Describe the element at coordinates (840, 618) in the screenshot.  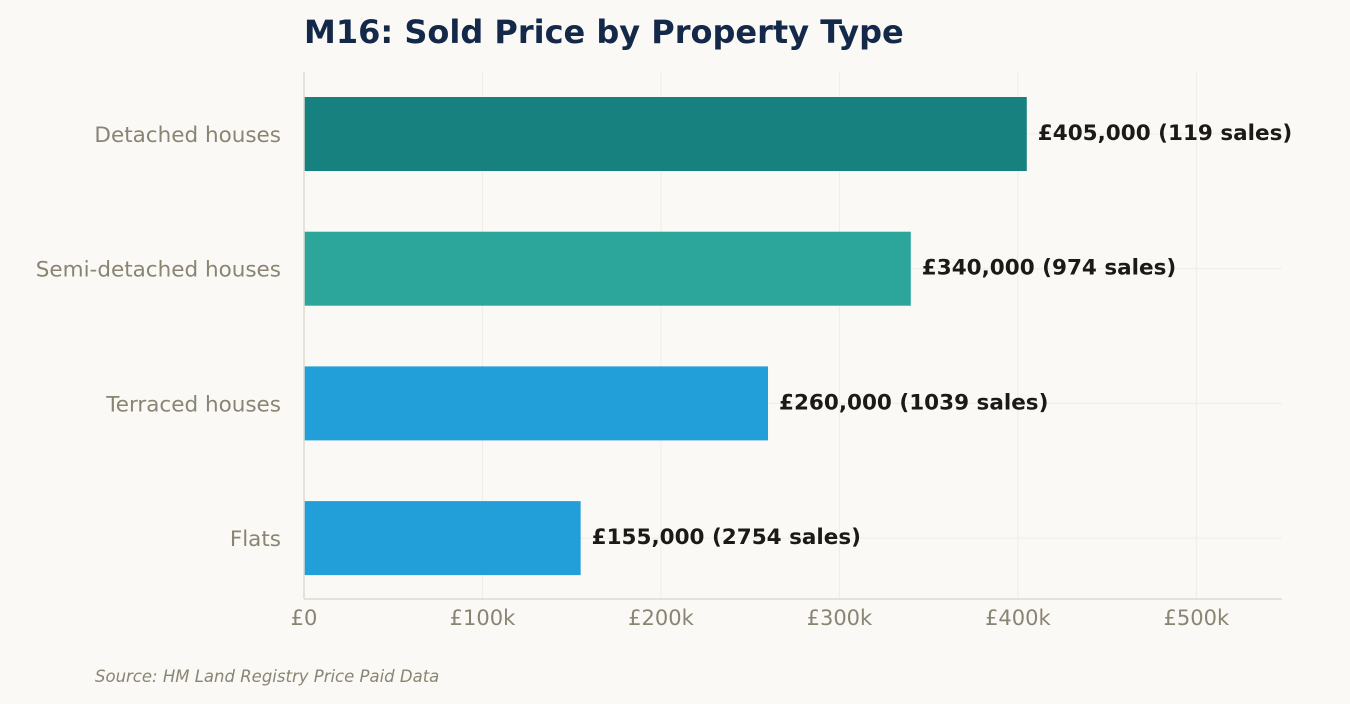
I see `x-tick-label: £300k` at that location.